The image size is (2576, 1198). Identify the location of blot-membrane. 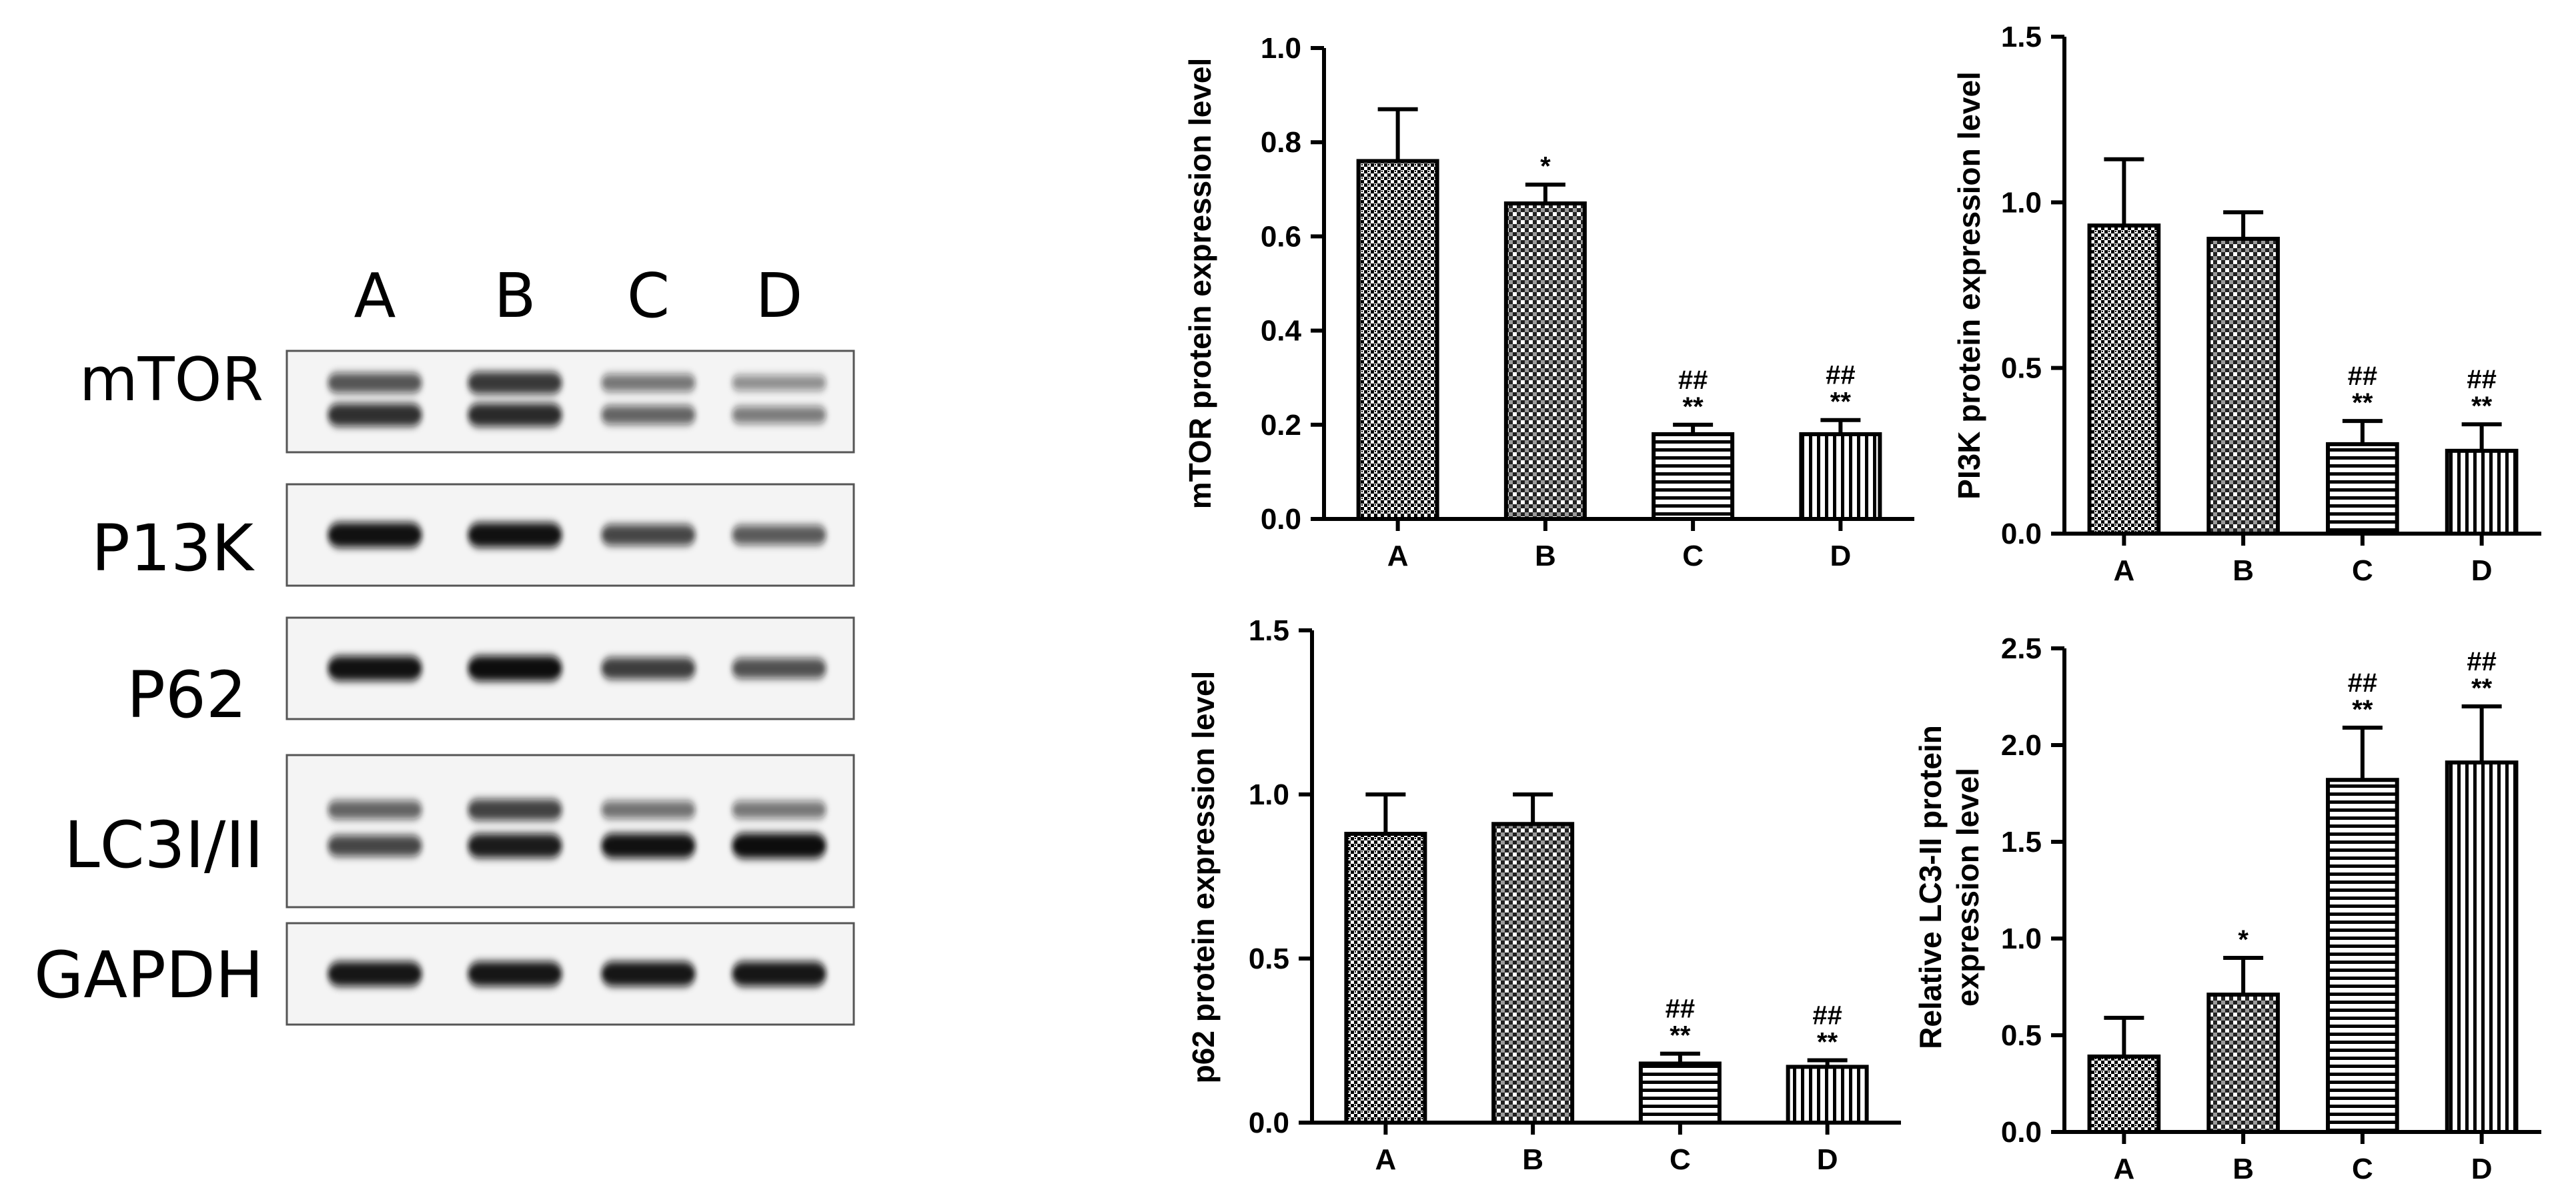
(570, 402).